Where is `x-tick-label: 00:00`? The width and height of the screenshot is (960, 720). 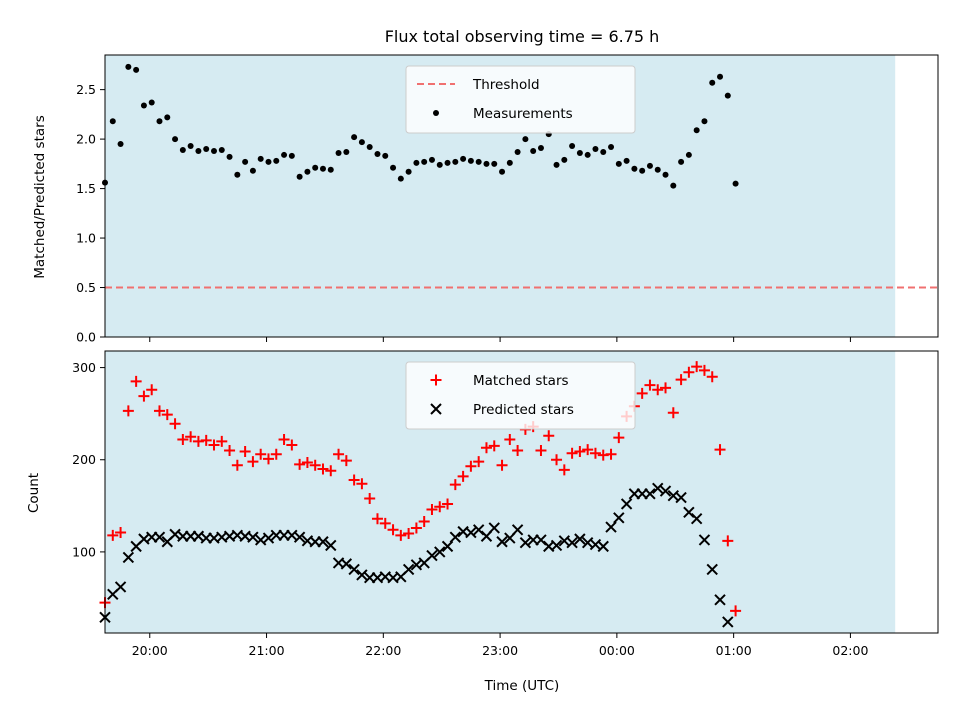 x-tick-label: 00:00 is located at coordinates (617, 650).